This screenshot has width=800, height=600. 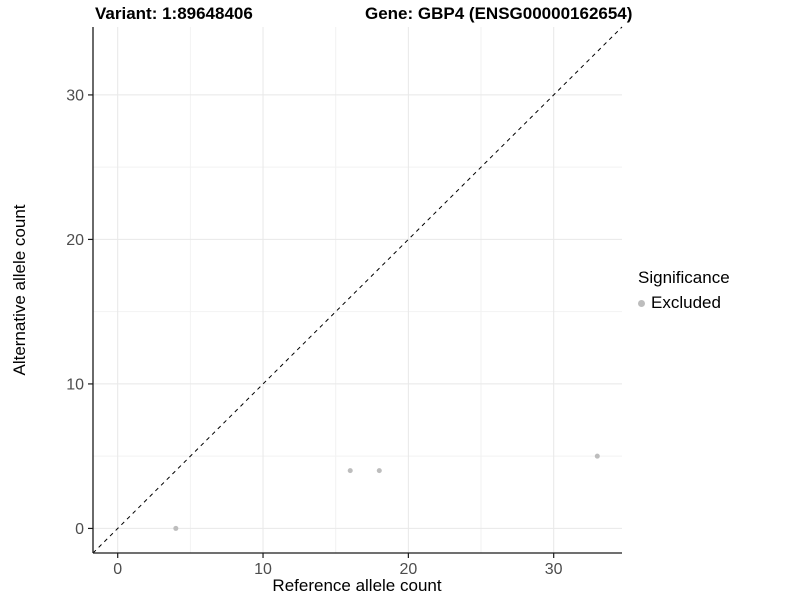 What do you see at coordinates (75, 95) in the screenshot?
I see `y-tick-label: 30` at bounding box center [75, 95].